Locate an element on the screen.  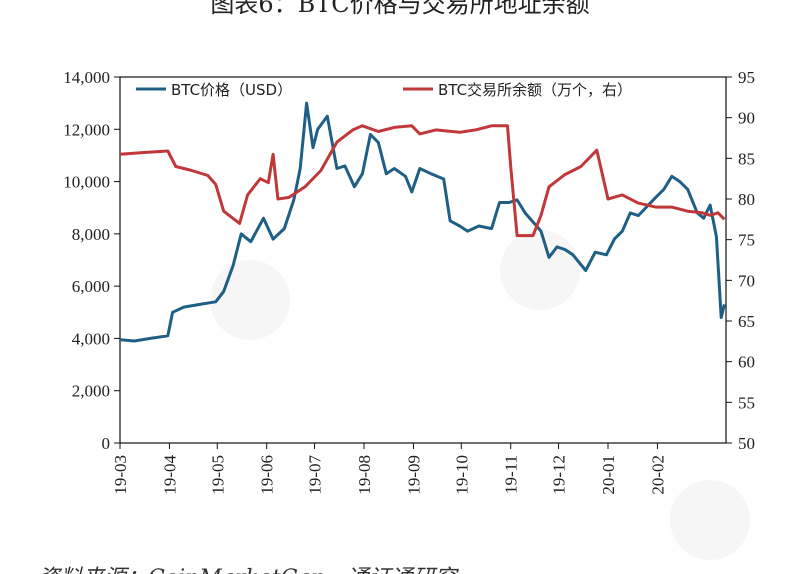
x-axis-tick-label: 20-01 is located at coordinates (608, 475).